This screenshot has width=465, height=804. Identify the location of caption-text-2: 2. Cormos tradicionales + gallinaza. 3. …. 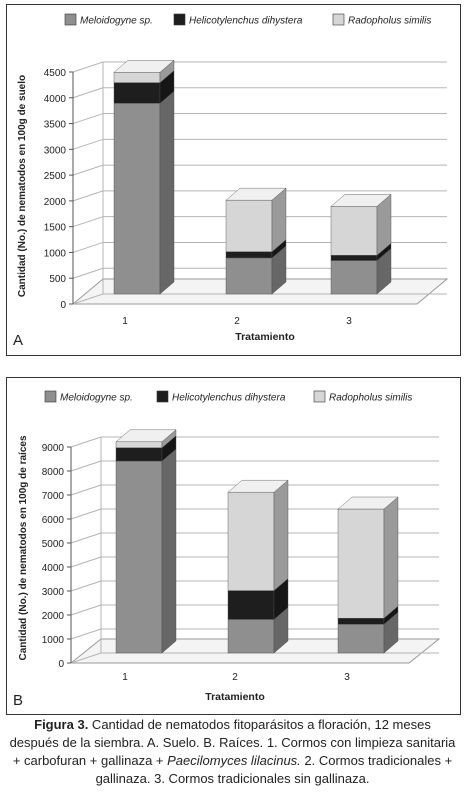
(274, 769).